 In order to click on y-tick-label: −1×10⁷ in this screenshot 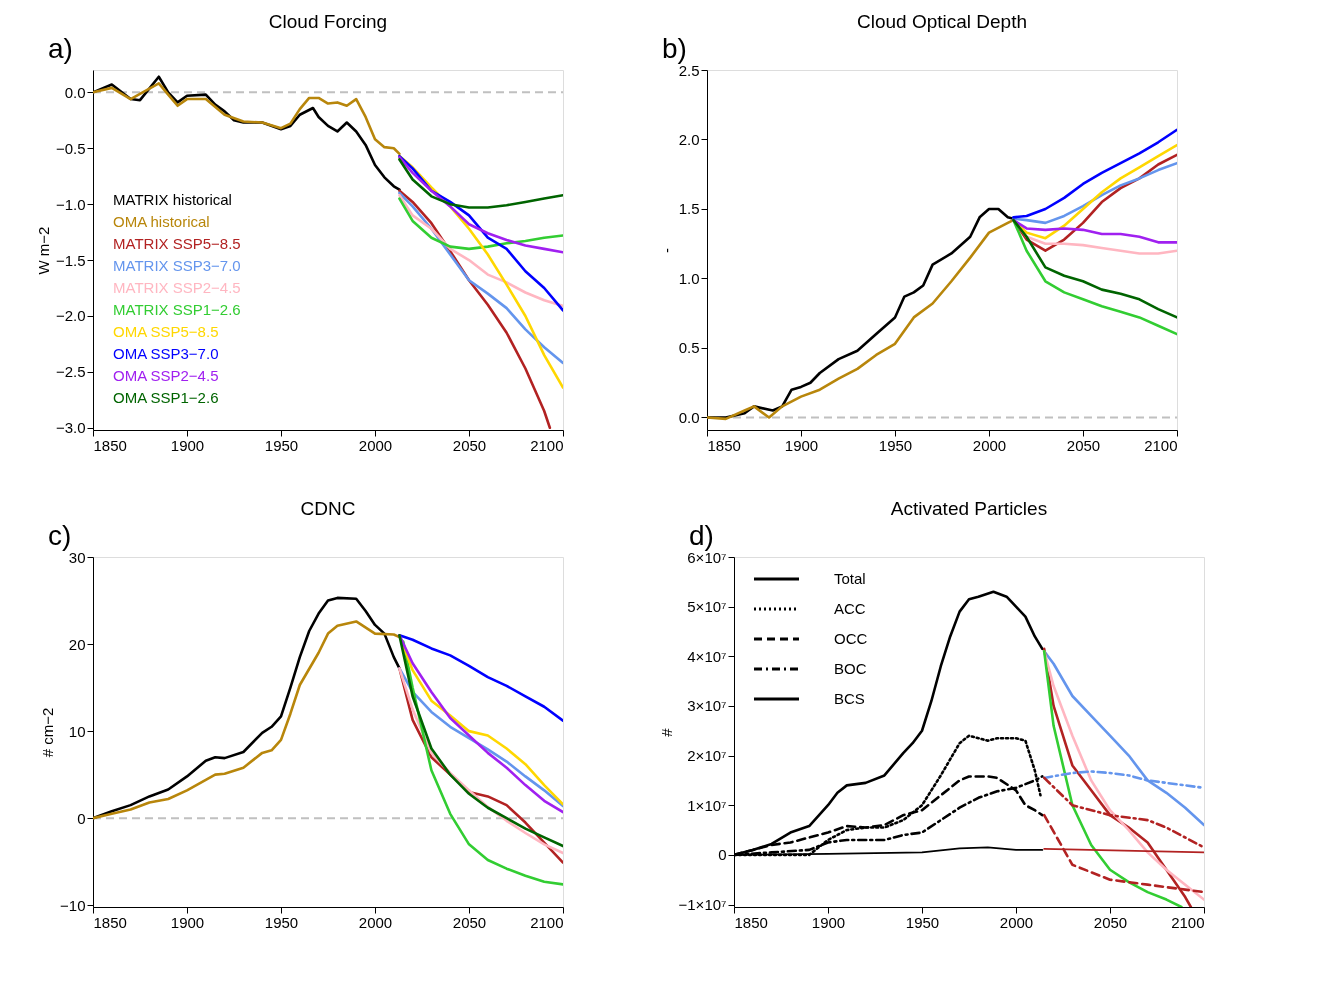, I will do `click(702, 905)`.